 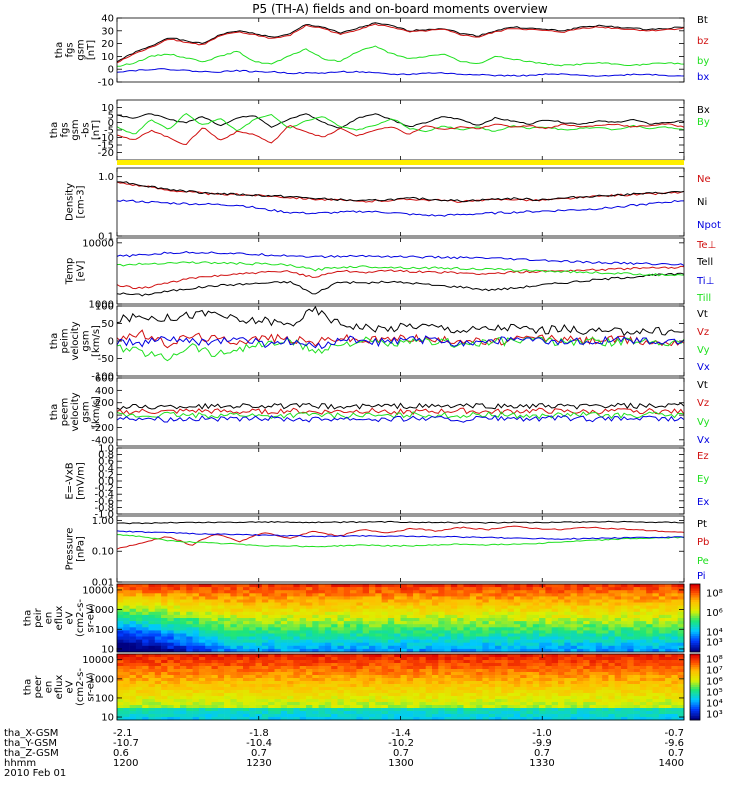 What do you see at coordinates (714, 682) in the screenshot?
I see `colorbar-tick-label: 10⁶` at bounding box center [714, 682].